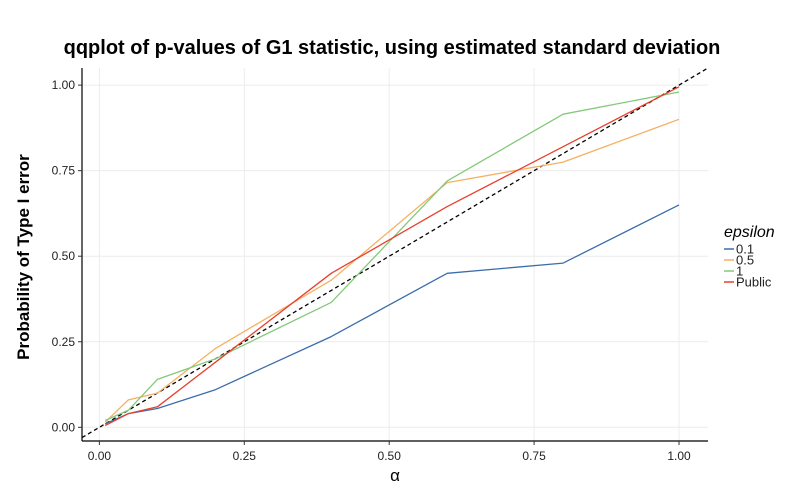  I want to click on legend-label: Public, so click(754, 282).